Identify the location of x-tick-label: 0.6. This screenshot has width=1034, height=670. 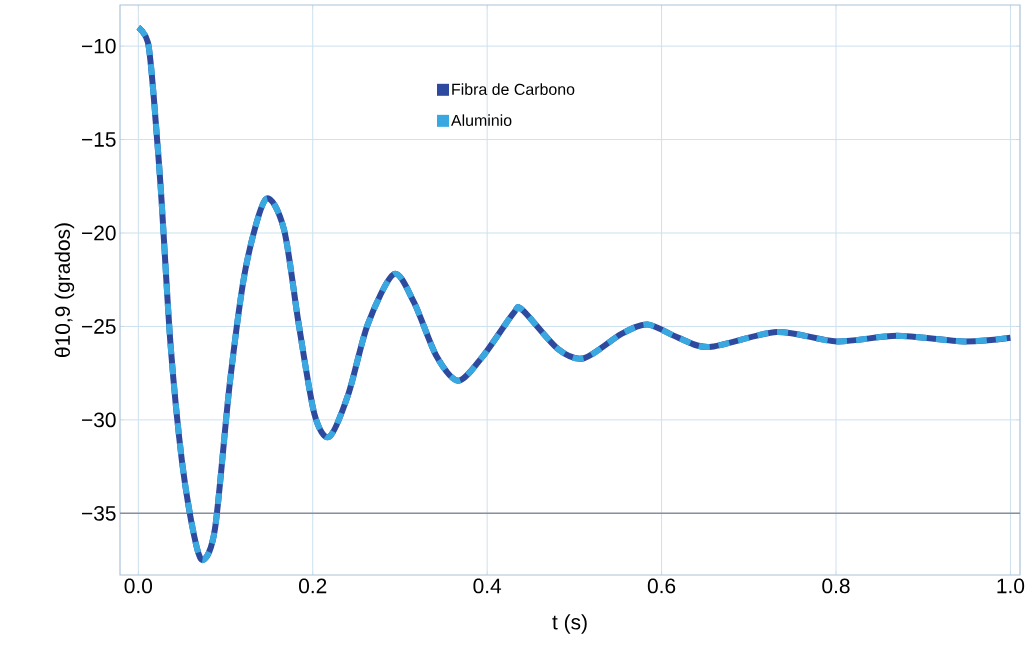
(661, 586).